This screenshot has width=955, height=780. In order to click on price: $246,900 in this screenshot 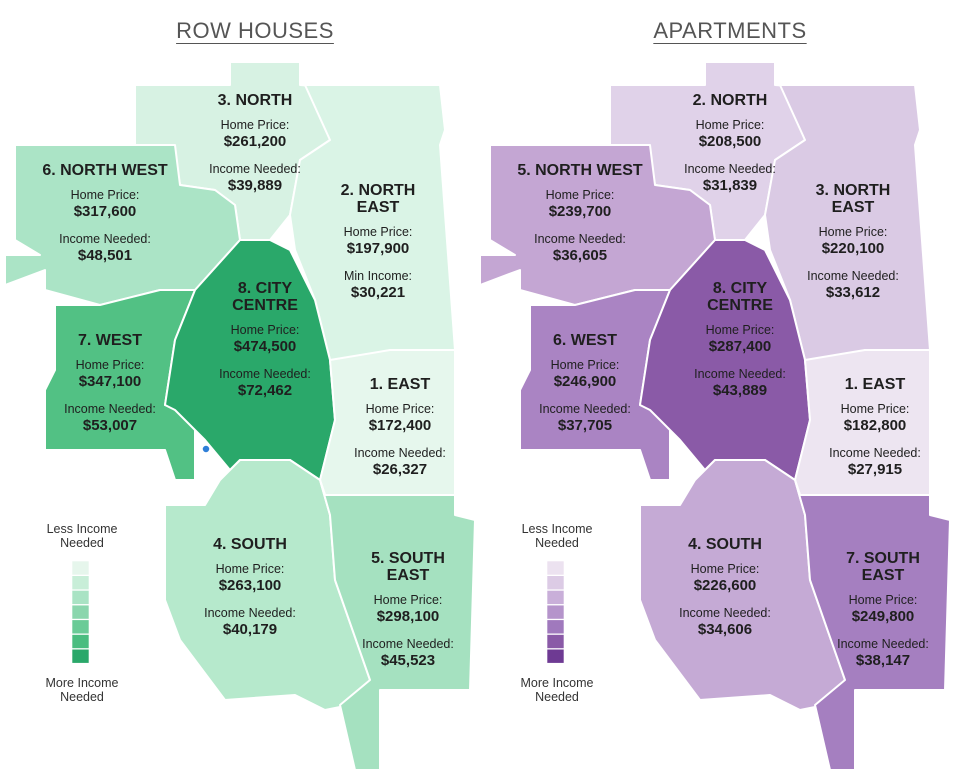, I will do `click(585, 381)`.